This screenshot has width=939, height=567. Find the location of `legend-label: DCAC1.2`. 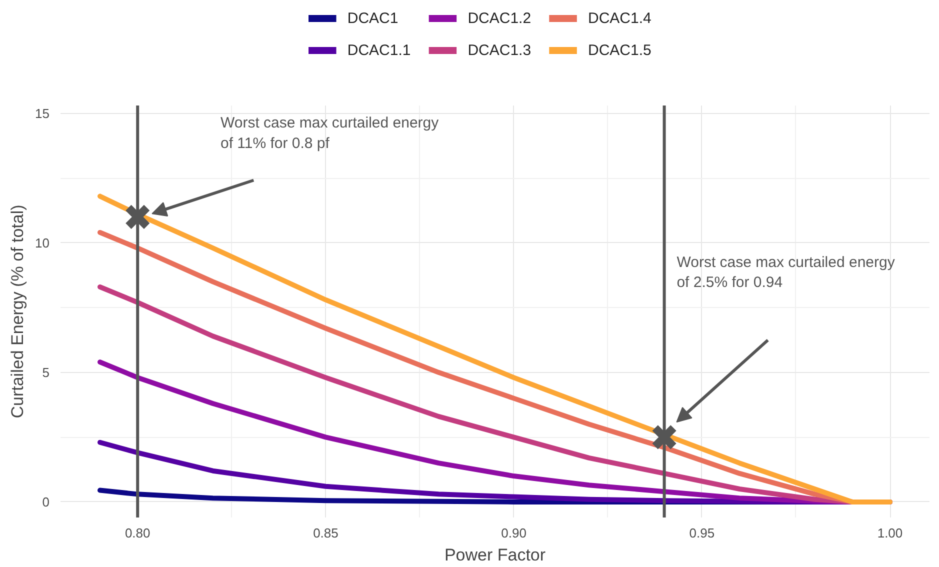

legend-label: DCAC1.2 is located at coordinates (500, 18).